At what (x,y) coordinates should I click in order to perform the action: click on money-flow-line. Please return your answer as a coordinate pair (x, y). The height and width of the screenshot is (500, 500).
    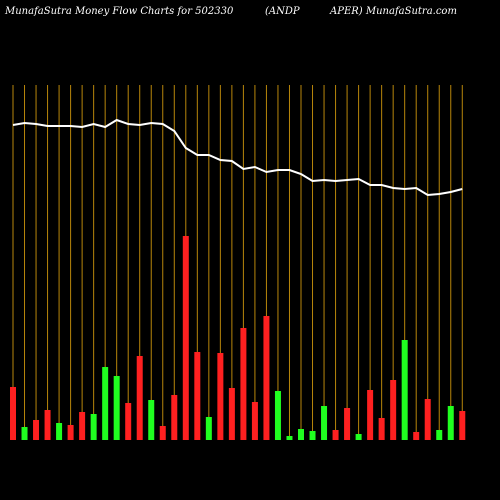
    Looking at the image, I should click on (237, 157).